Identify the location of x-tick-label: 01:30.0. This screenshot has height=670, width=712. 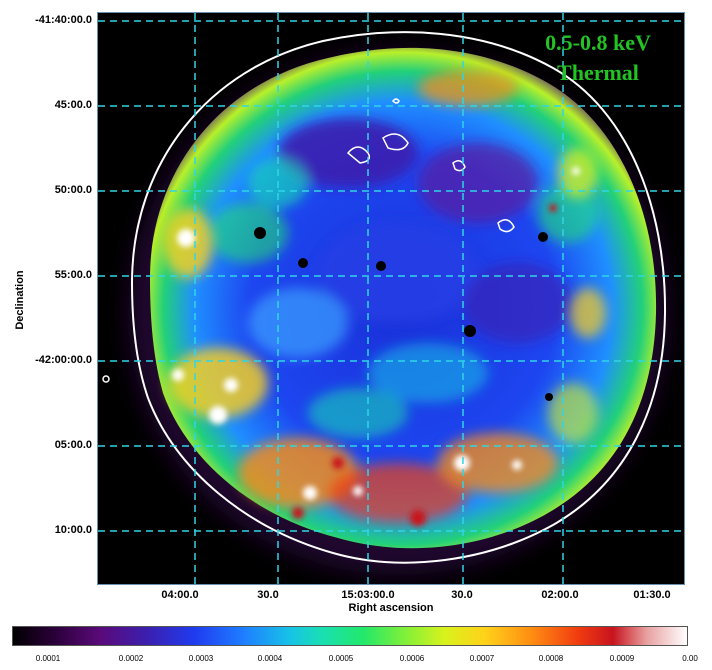
(652, 595).